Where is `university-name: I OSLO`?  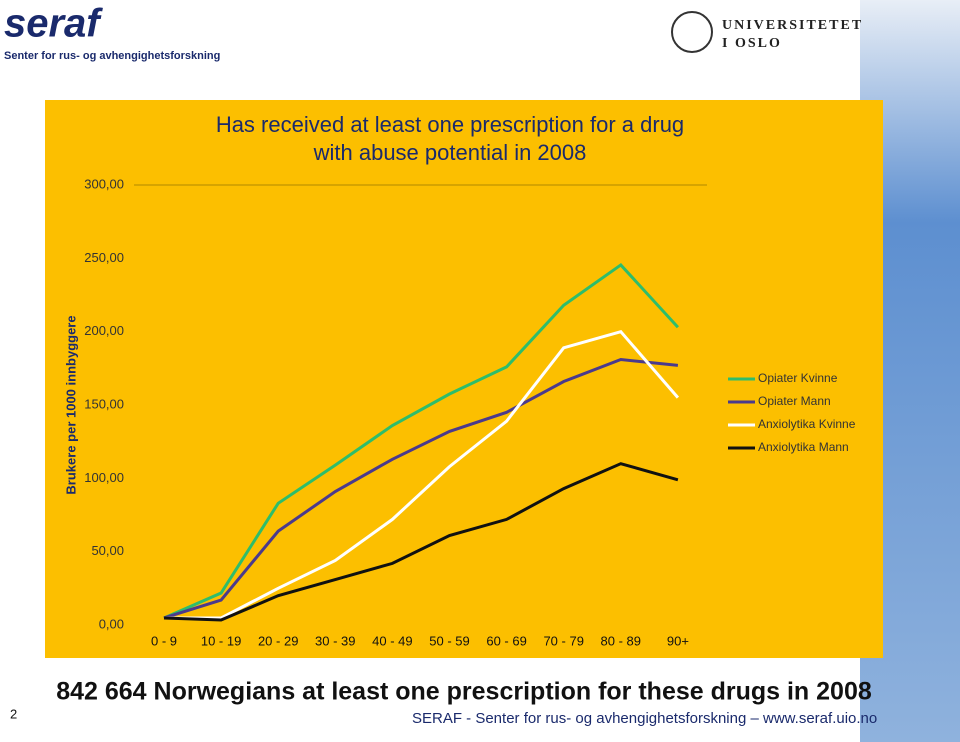
university-name: I OSLO is located at coordinates (752, 43).